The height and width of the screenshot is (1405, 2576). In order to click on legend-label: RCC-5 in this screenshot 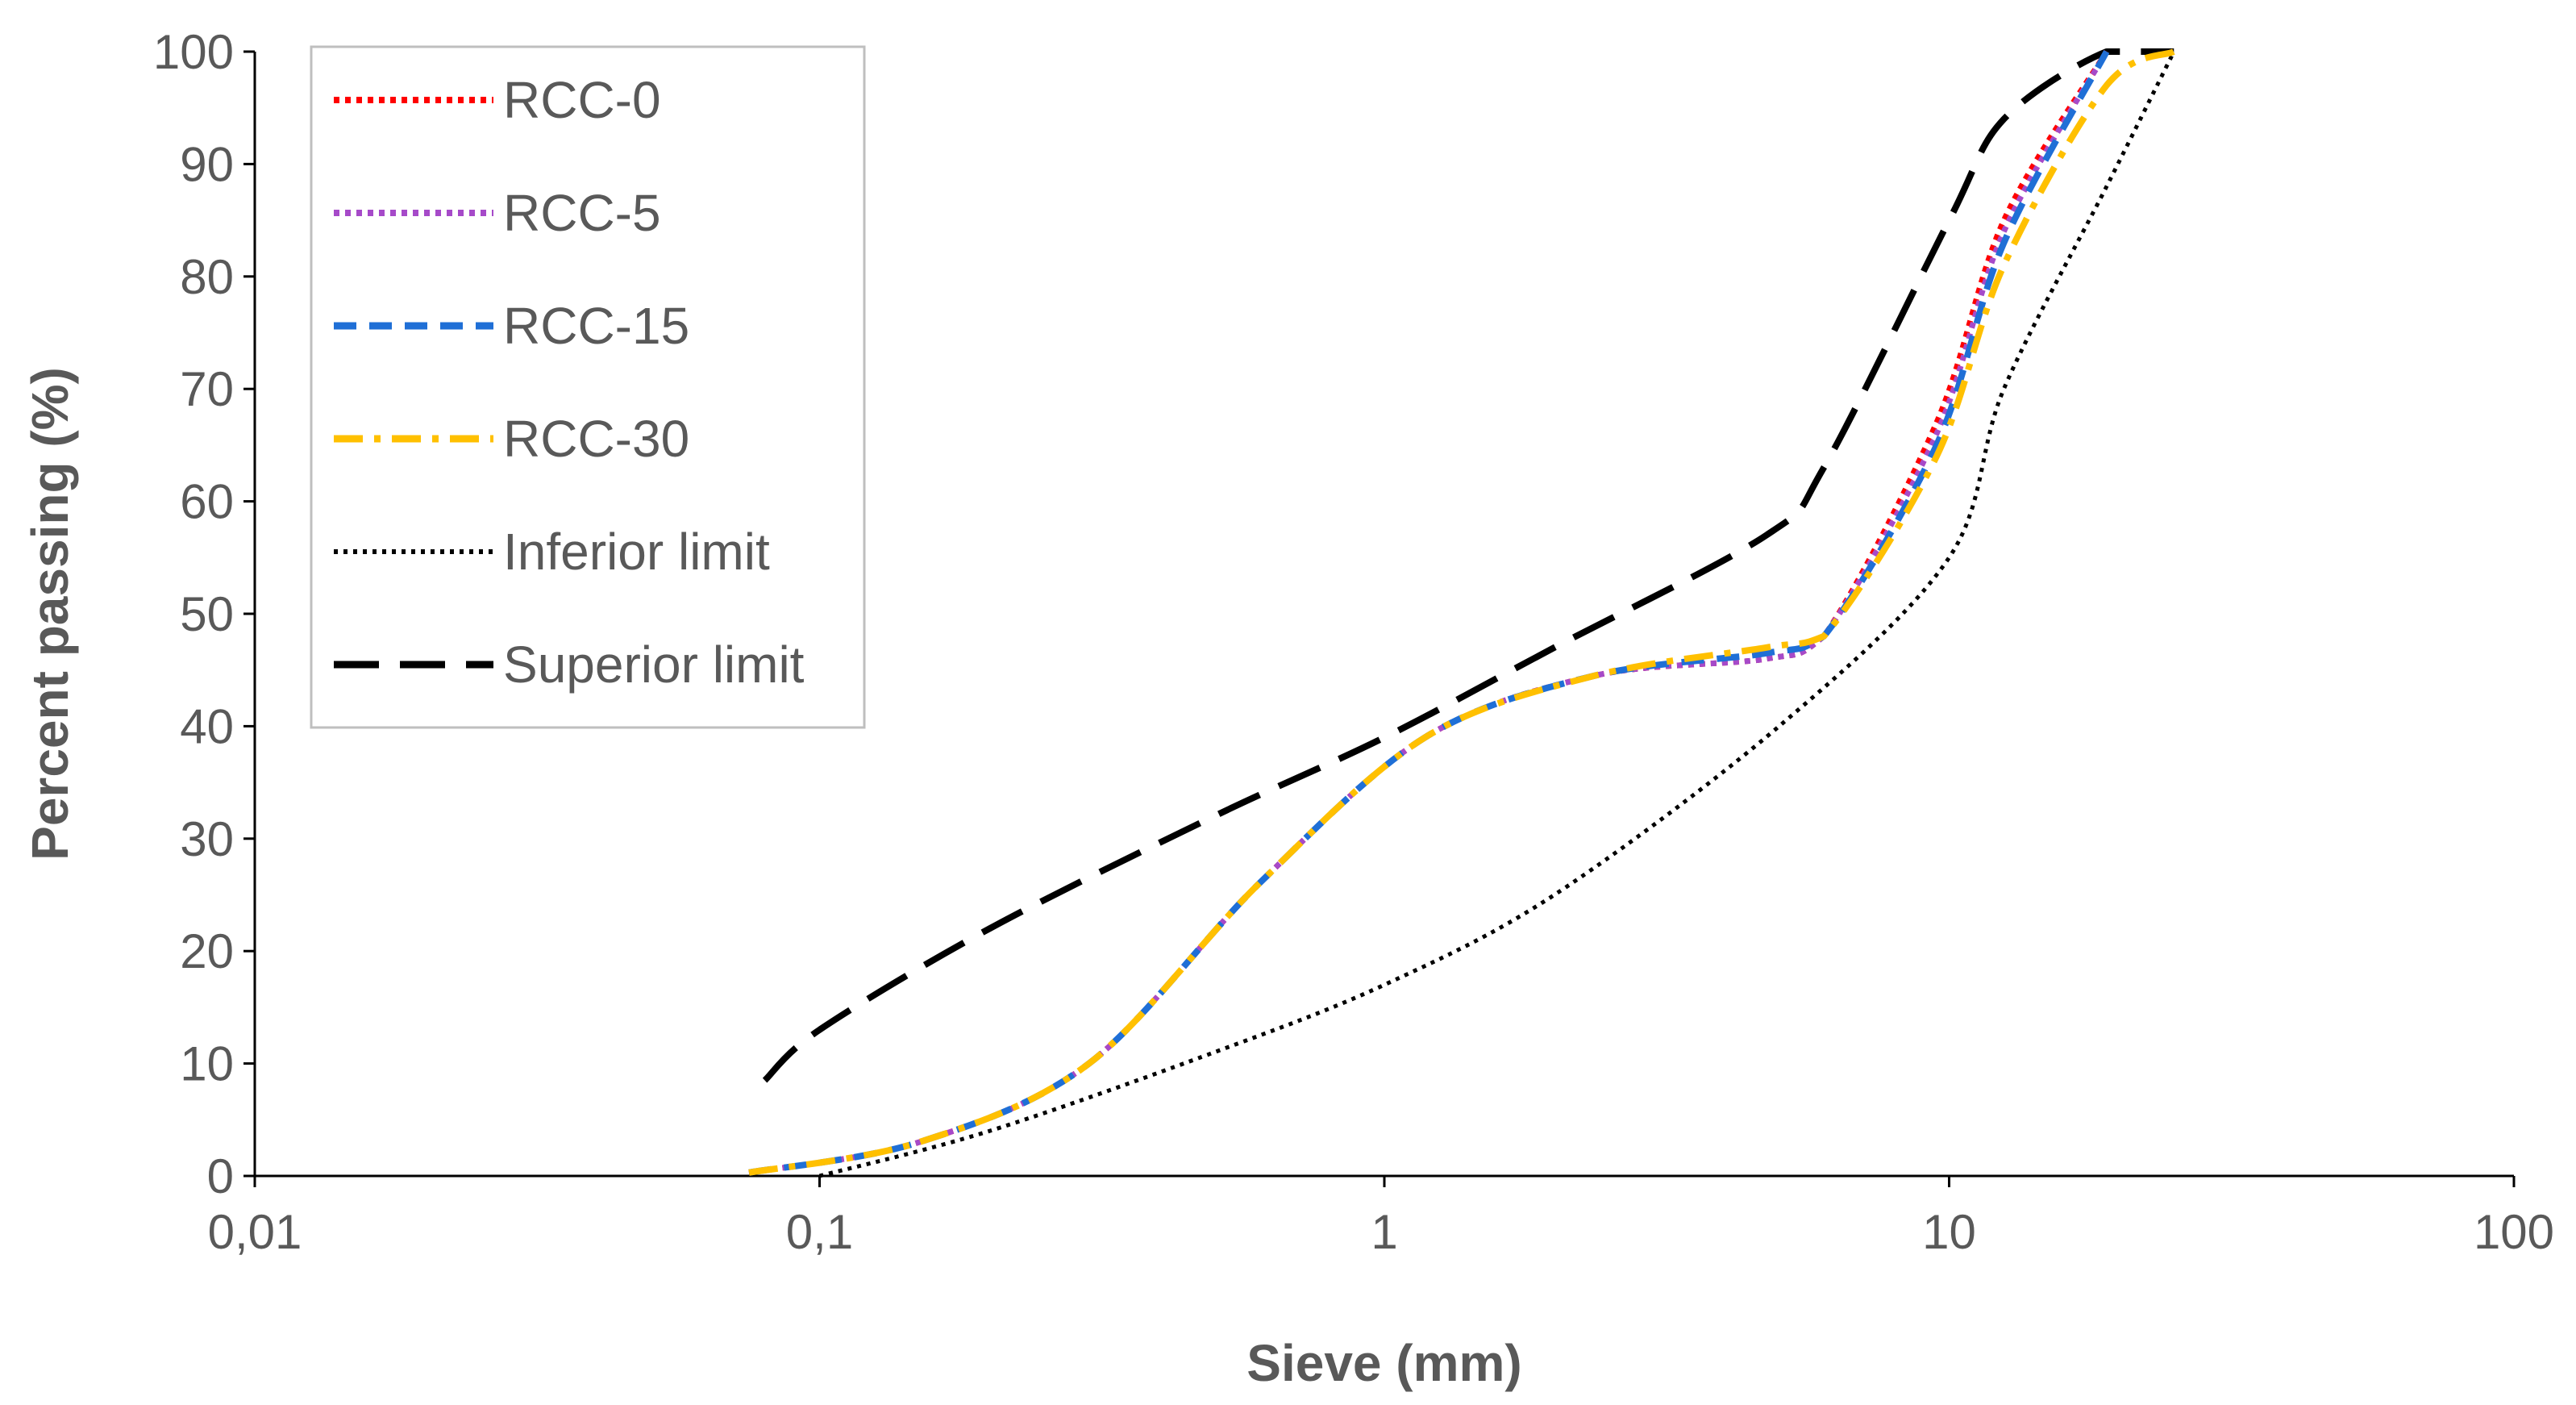, I will do `click(582, 213)`.